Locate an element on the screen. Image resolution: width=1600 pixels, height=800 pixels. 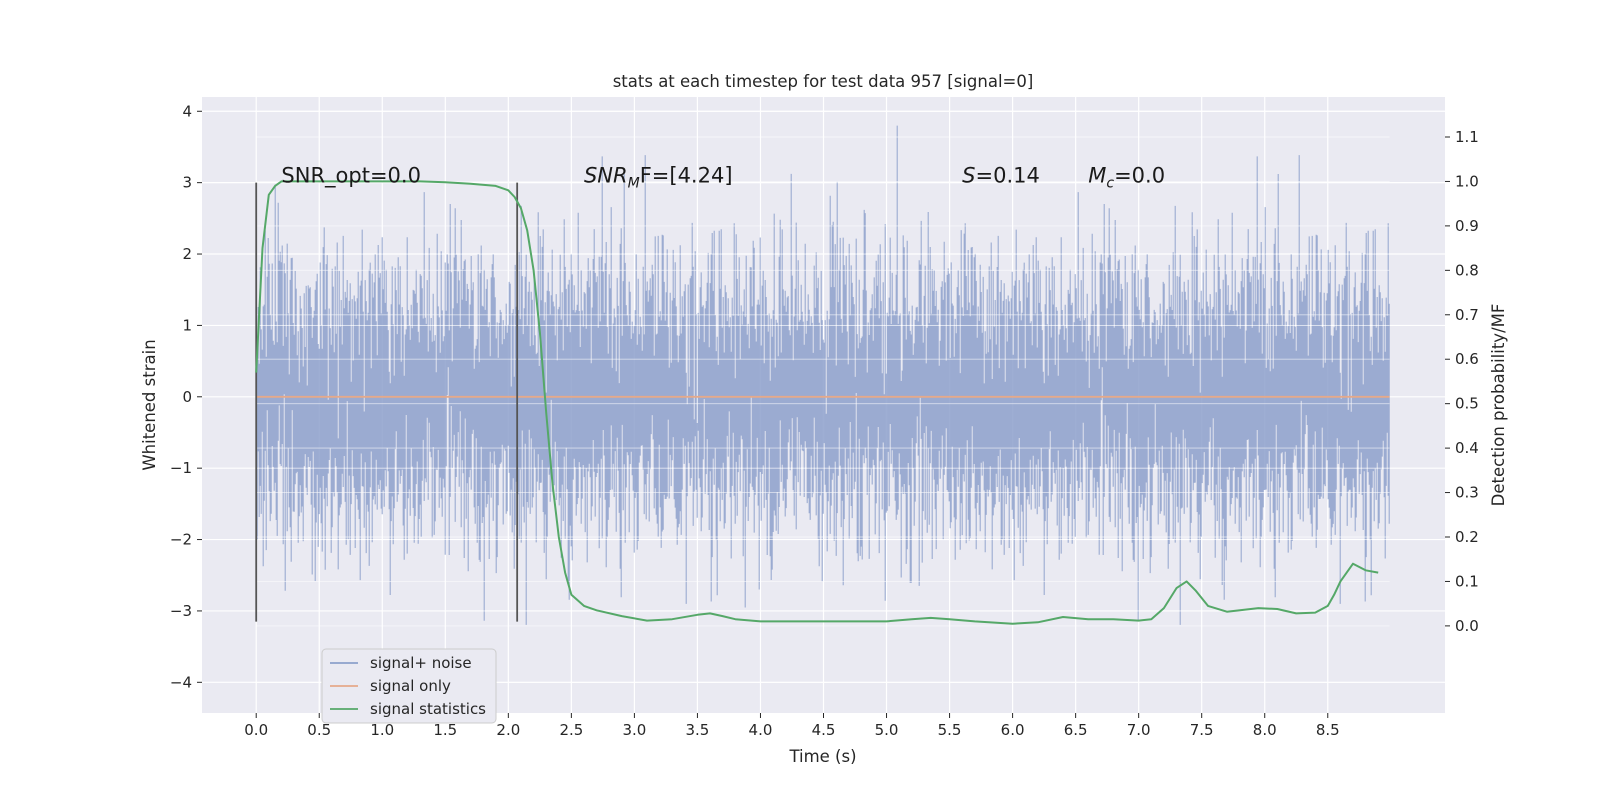
x-axis-label: Time (s) is located at coordinates (822, 756).